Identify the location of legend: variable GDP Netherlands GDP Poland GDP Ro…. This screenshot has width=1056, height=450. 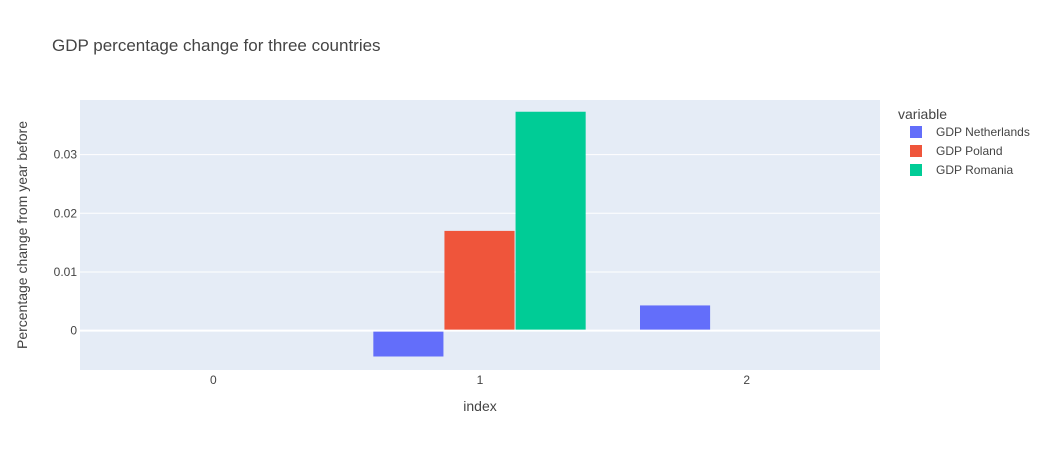
(964, 141).